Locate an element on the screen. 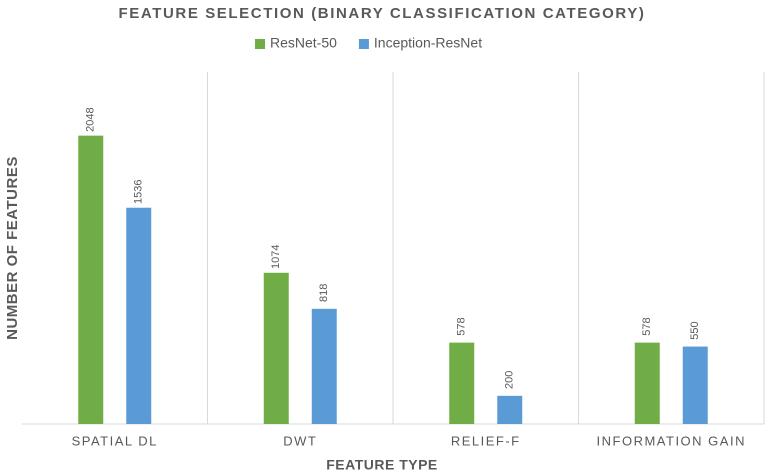 Image resolution: width=765 pixels, height=476 pixels. value-label: 1074 is located at coordinates (276, 257).